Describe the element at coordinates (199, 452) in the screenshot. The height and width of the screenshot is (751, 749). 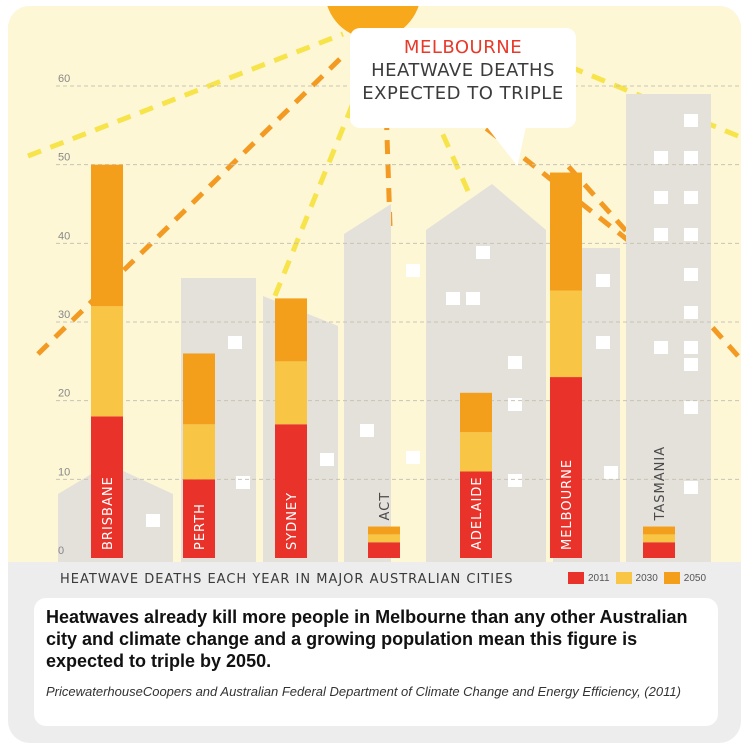
I see `bar-perth-2030` at that location.